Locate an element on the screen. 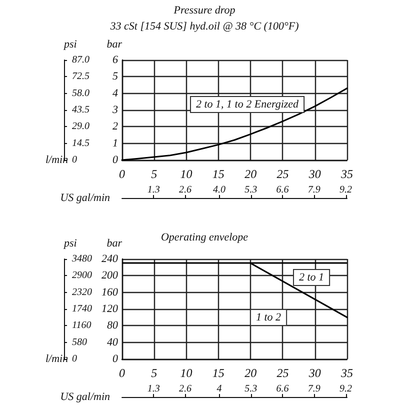 Image resolution: width=409 pixels, height=409 pixels. y2-tick-label: 1740 is located at coordinates (82, 309).